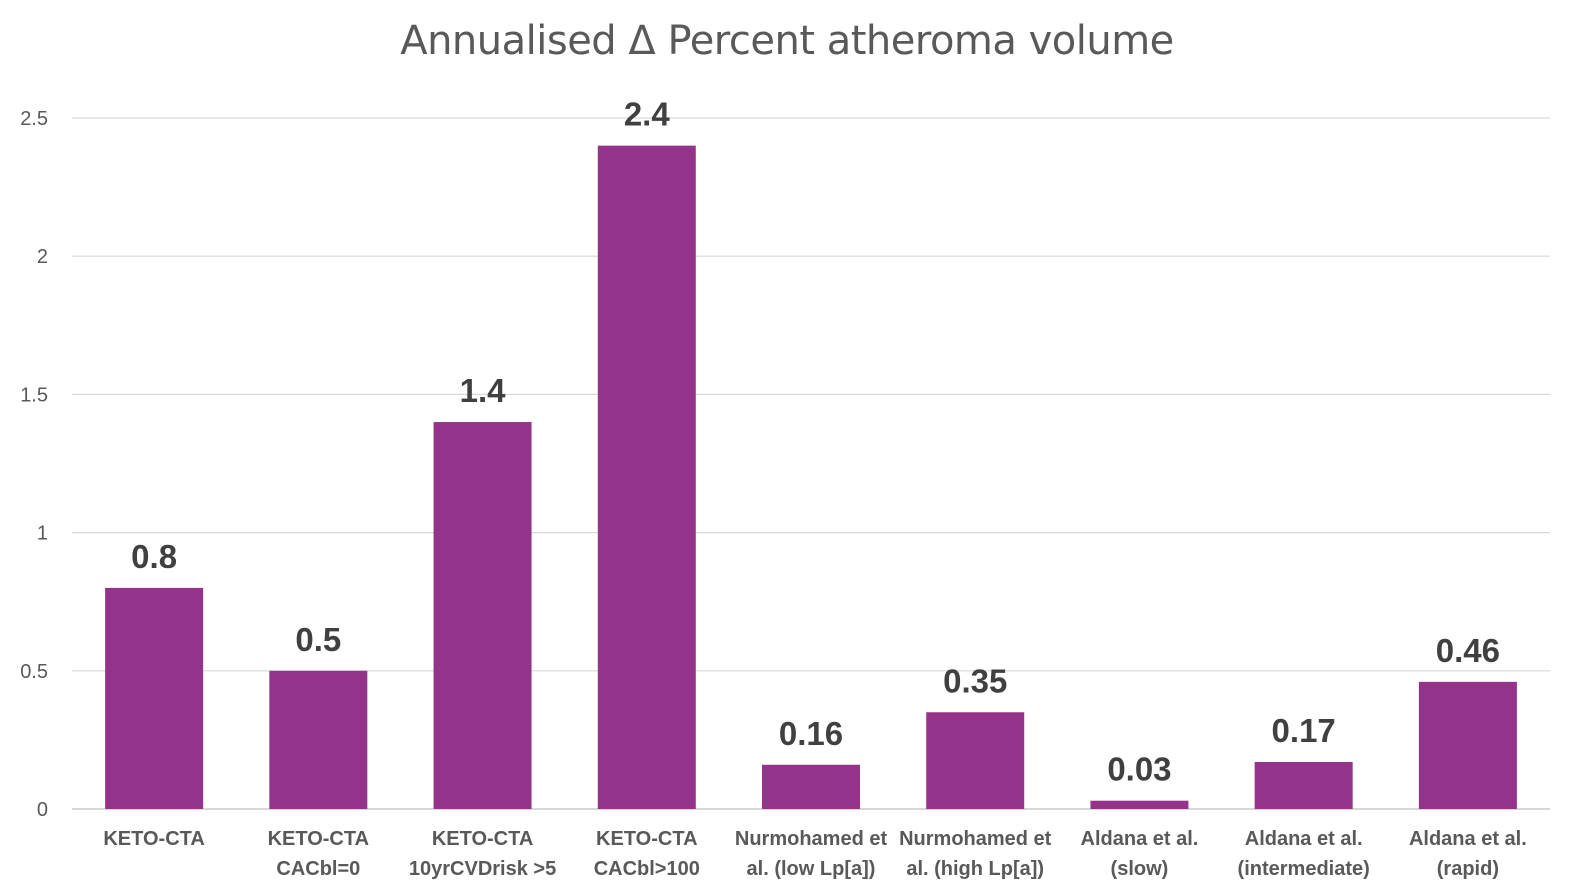 The height and width of the screenshot is (896, 1574). I want to click on data-label: 1.4, so click(483, 390).